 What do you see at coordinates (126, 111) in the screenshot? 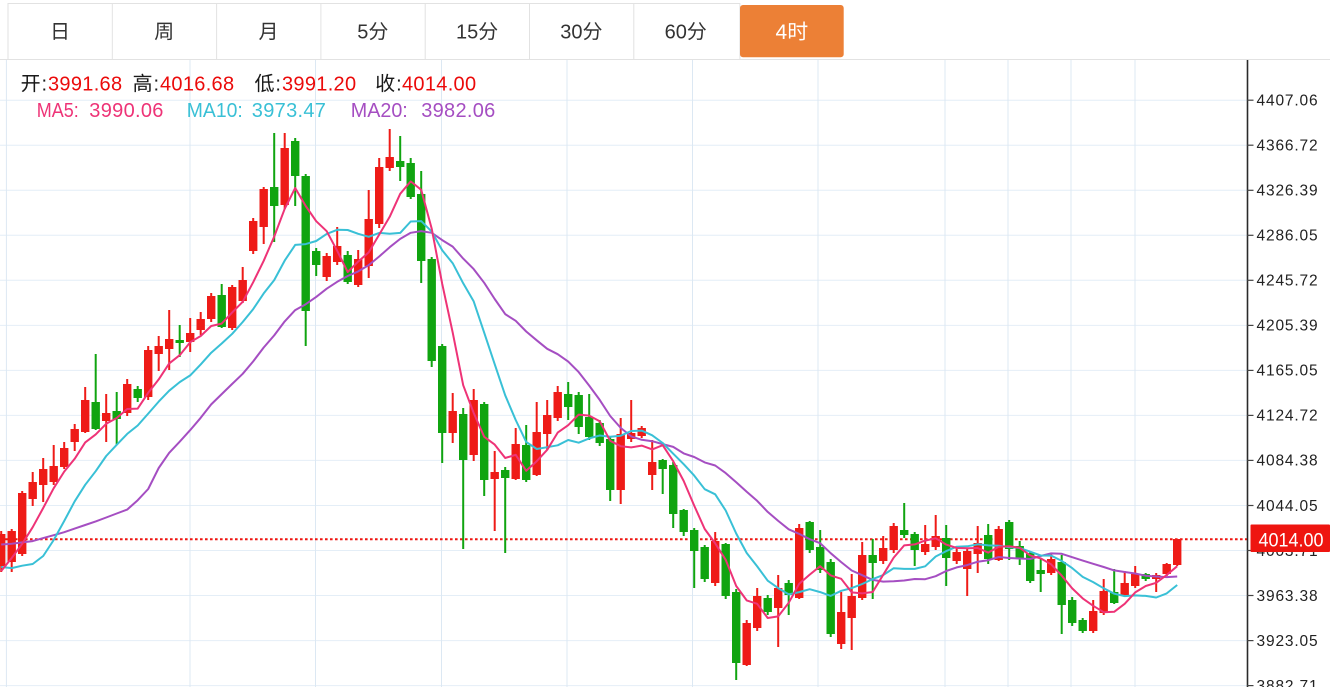
I see `svg-text: 3990.06` at bounding box center [126, 111].